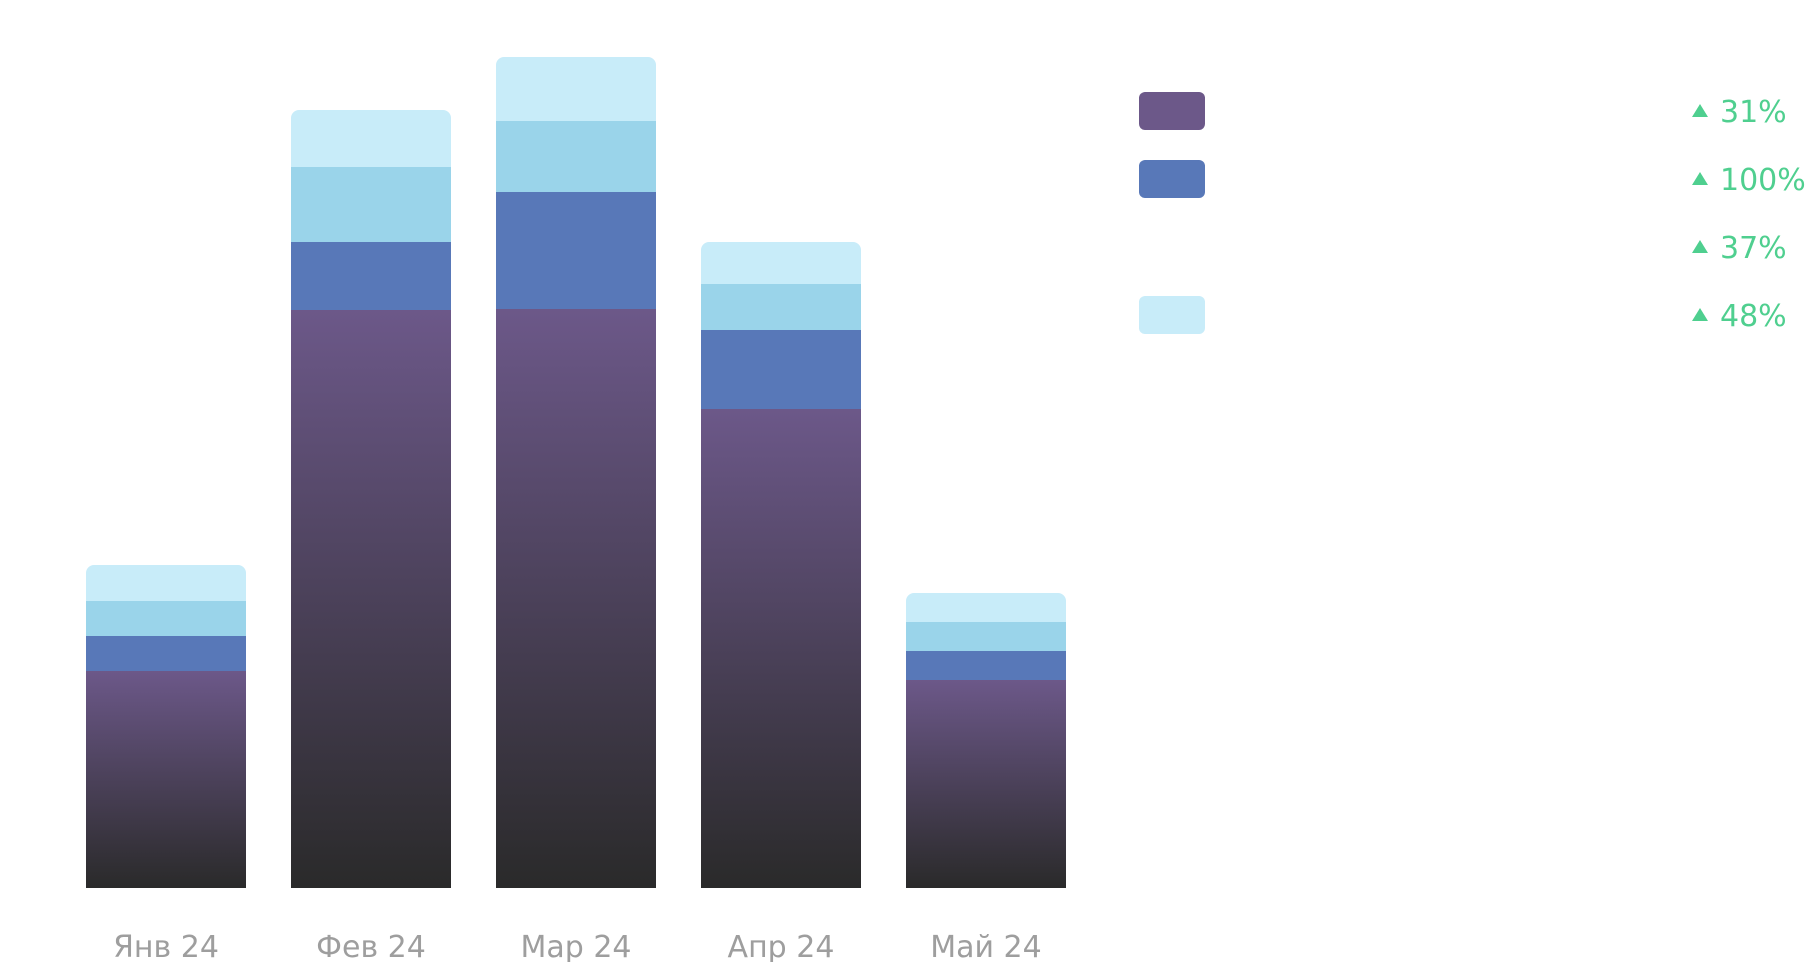  Describe the element at coordinates (166, 946) in the screenshot. I see `x-tick-label: Янв 24` at that location.